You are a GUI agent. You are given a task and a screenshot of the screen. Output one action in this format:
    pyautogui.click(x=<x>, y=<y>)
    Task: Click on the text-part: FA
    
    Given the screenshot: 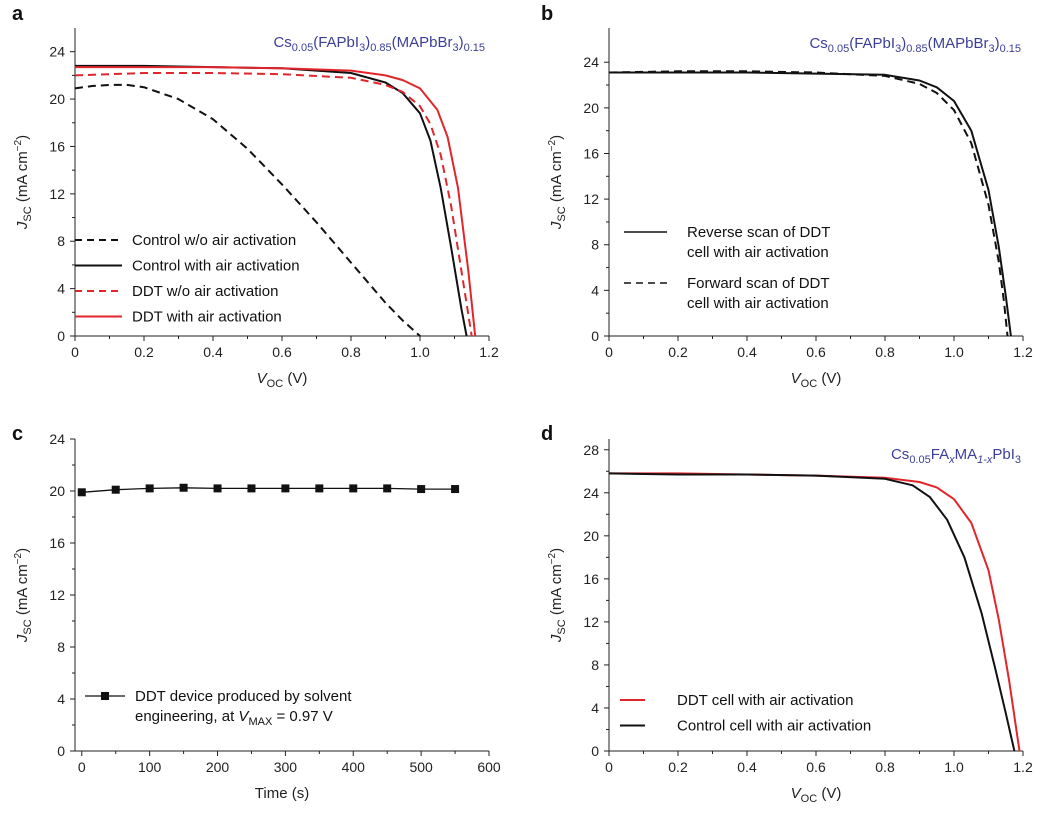 What is the action you would take?
    pyautogui.click(x=940, y=454)
    